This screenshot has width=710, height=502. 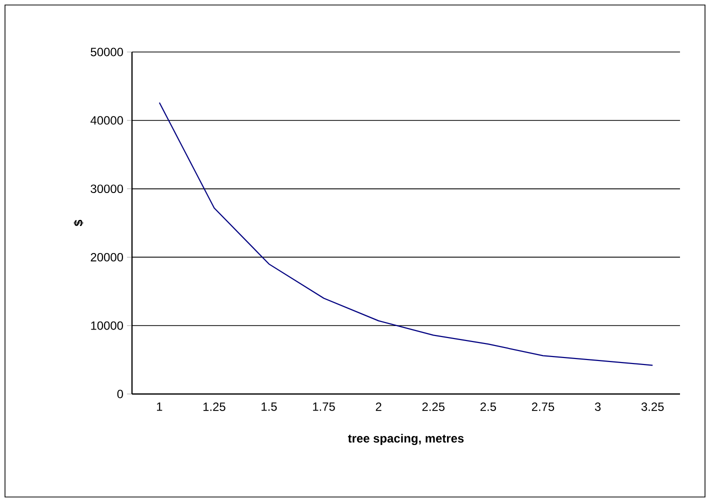 I want to click on y-tick-label: 10000, so click(x=107, y=325).